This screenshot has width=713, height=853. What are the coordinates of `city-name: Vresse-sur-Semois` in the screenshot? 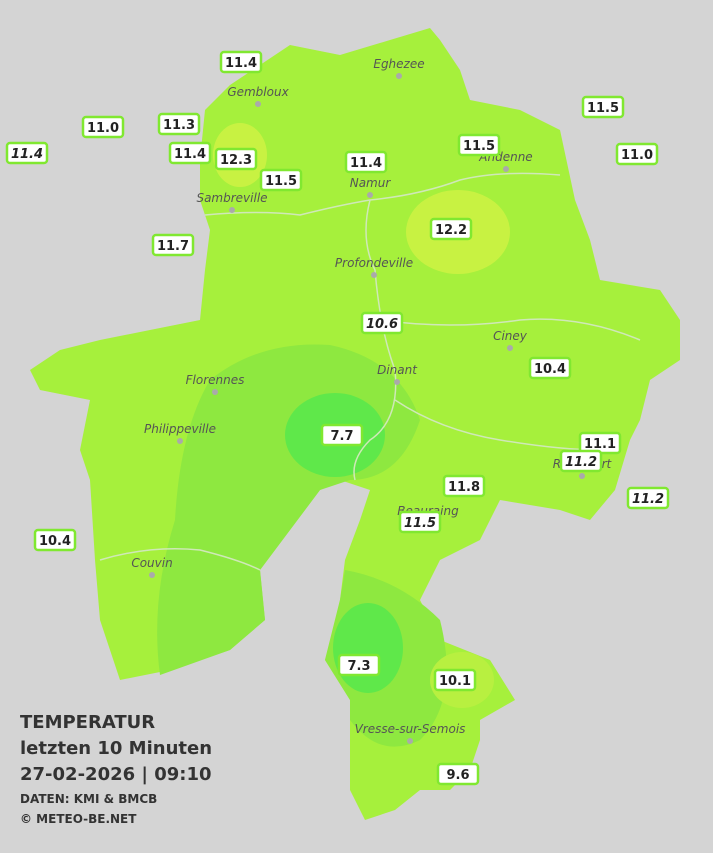 It's located at (410, 729).